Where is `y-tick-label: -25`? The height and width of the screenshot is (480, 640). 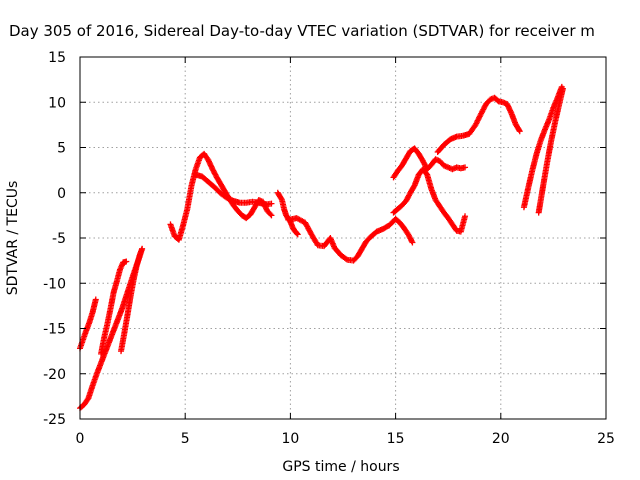 y-tick-label: -25 is located at coordinates (54, 420).